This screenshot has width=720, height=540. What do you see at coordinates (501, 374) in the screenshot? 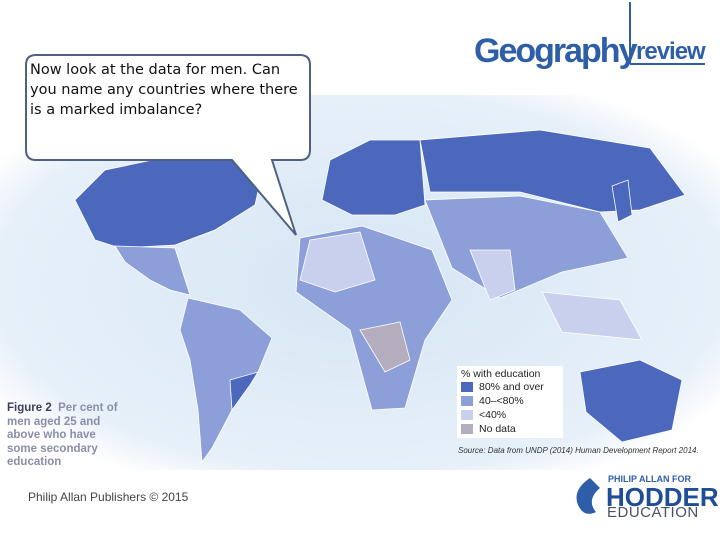
I see `legend-title: % with education` at bounding box center [501, 374].